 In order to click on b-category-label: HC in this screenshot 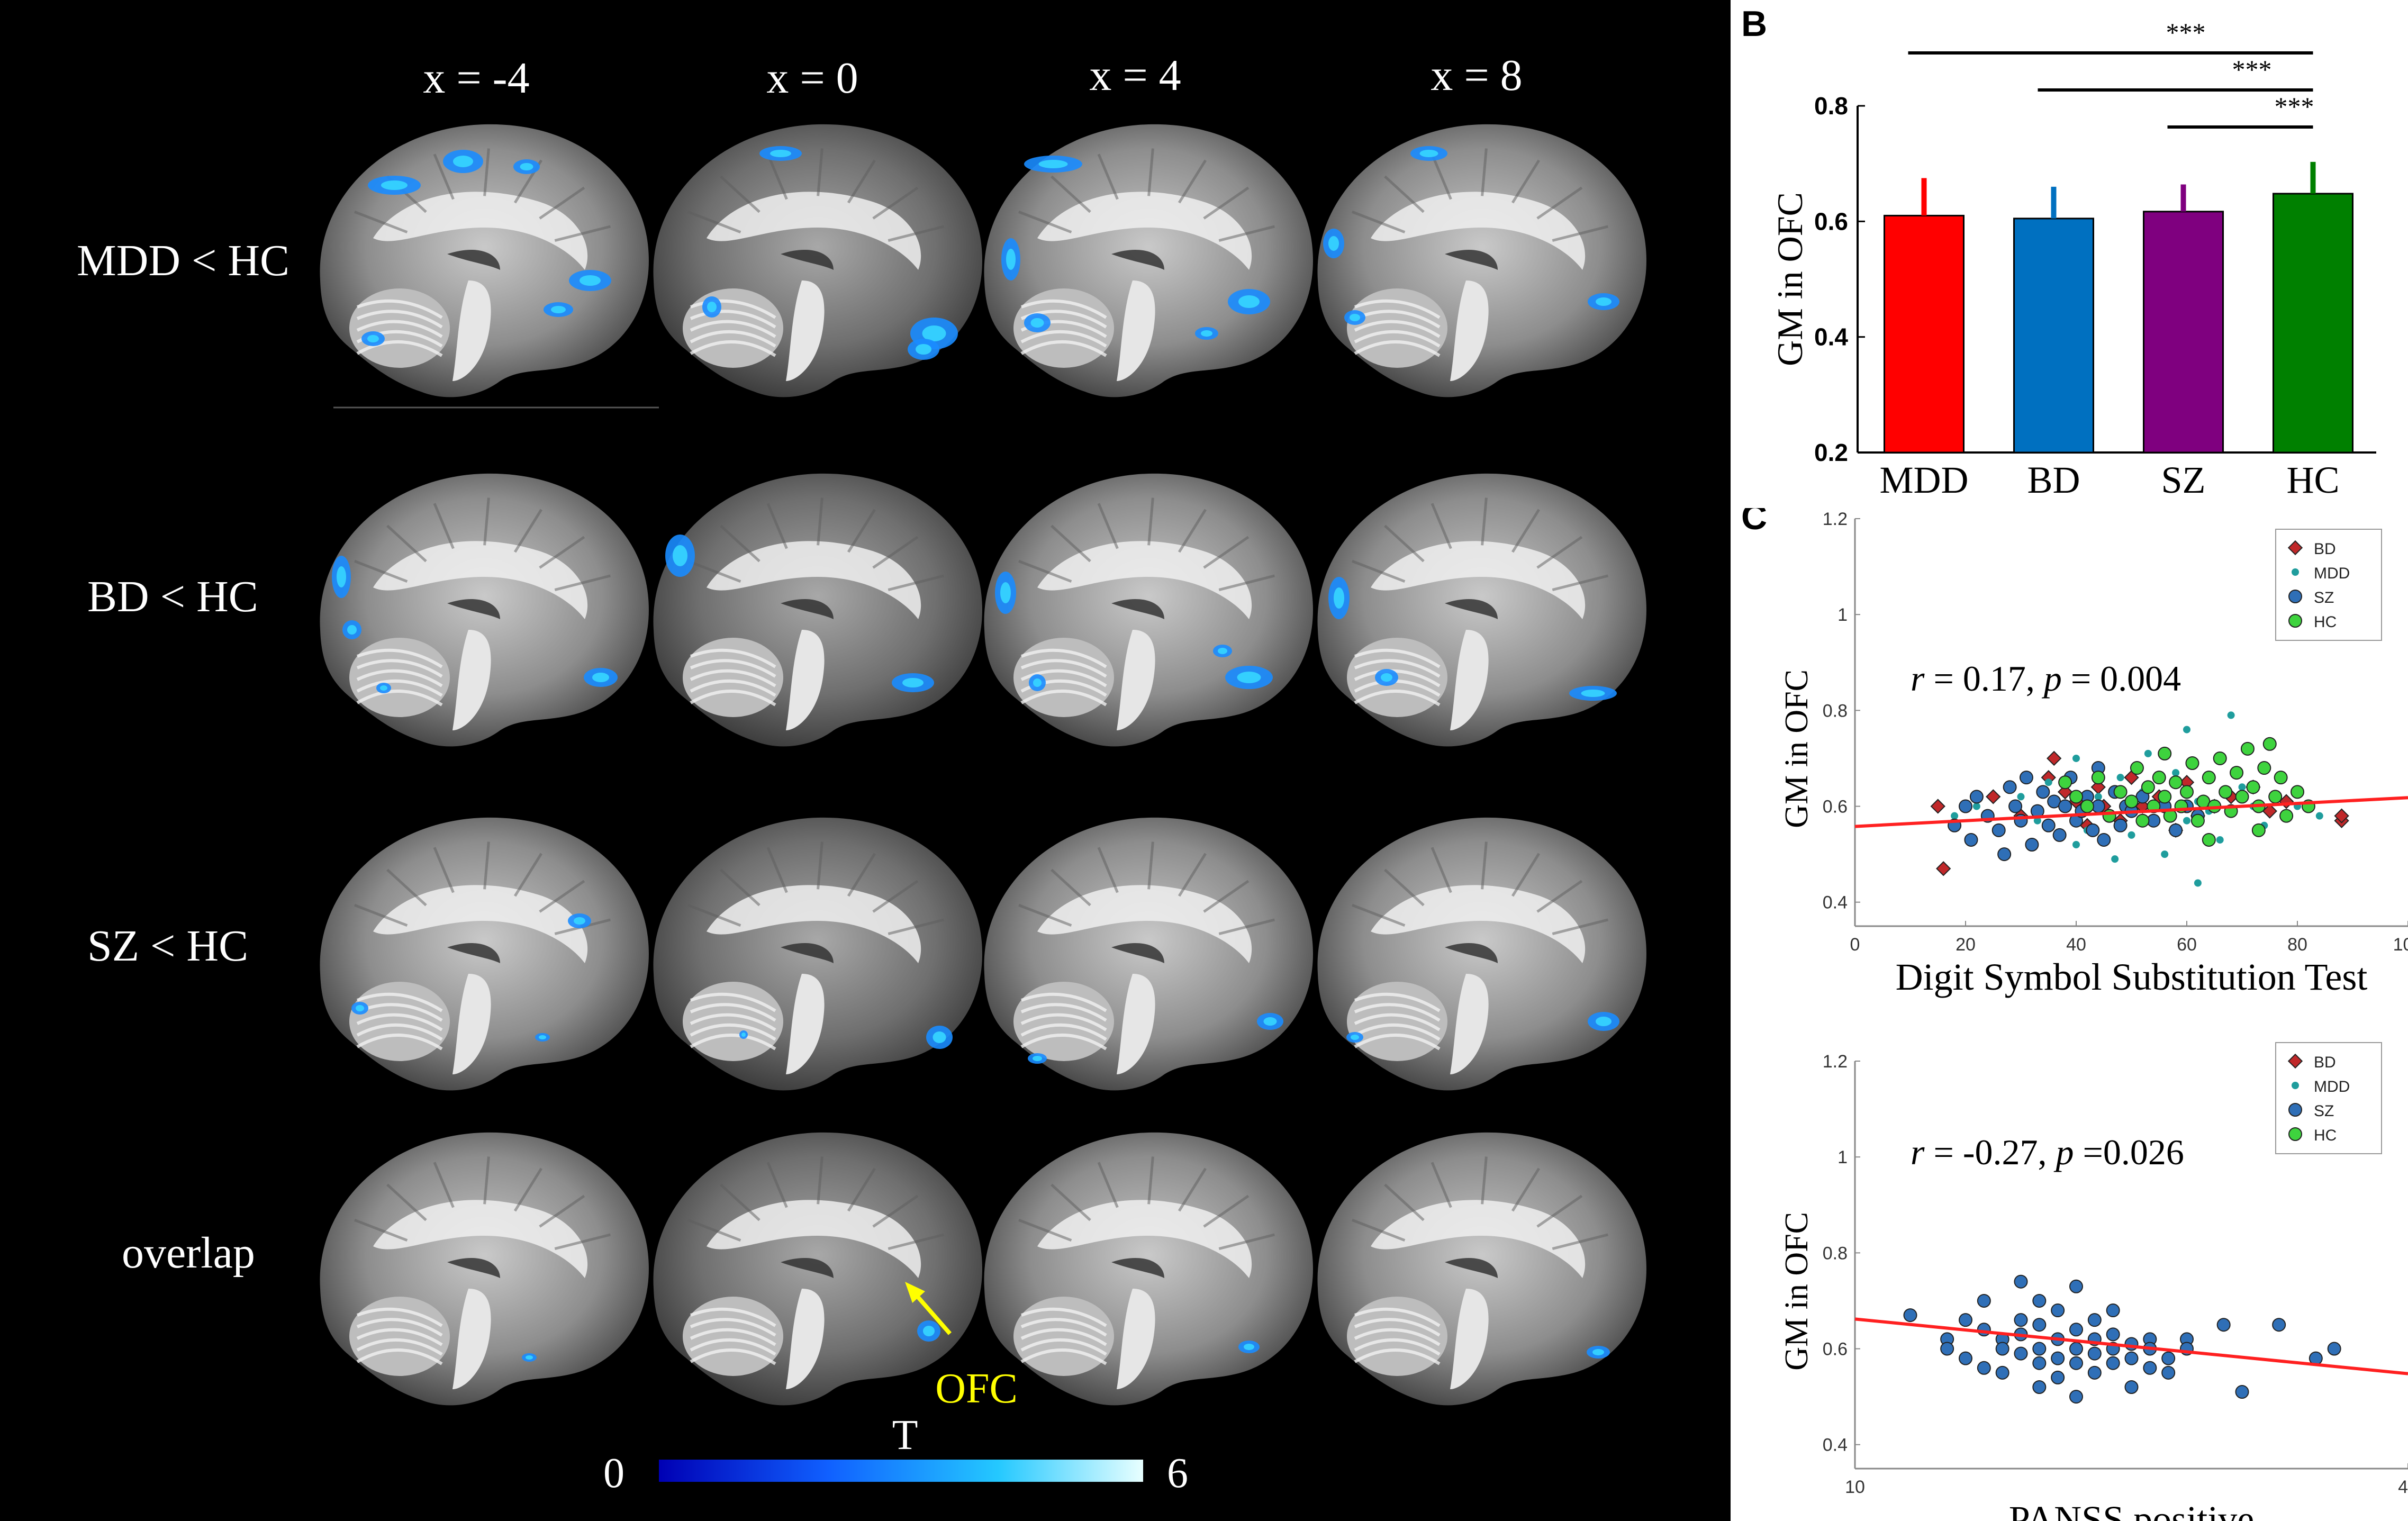, I will do `click(2312, 480)`.